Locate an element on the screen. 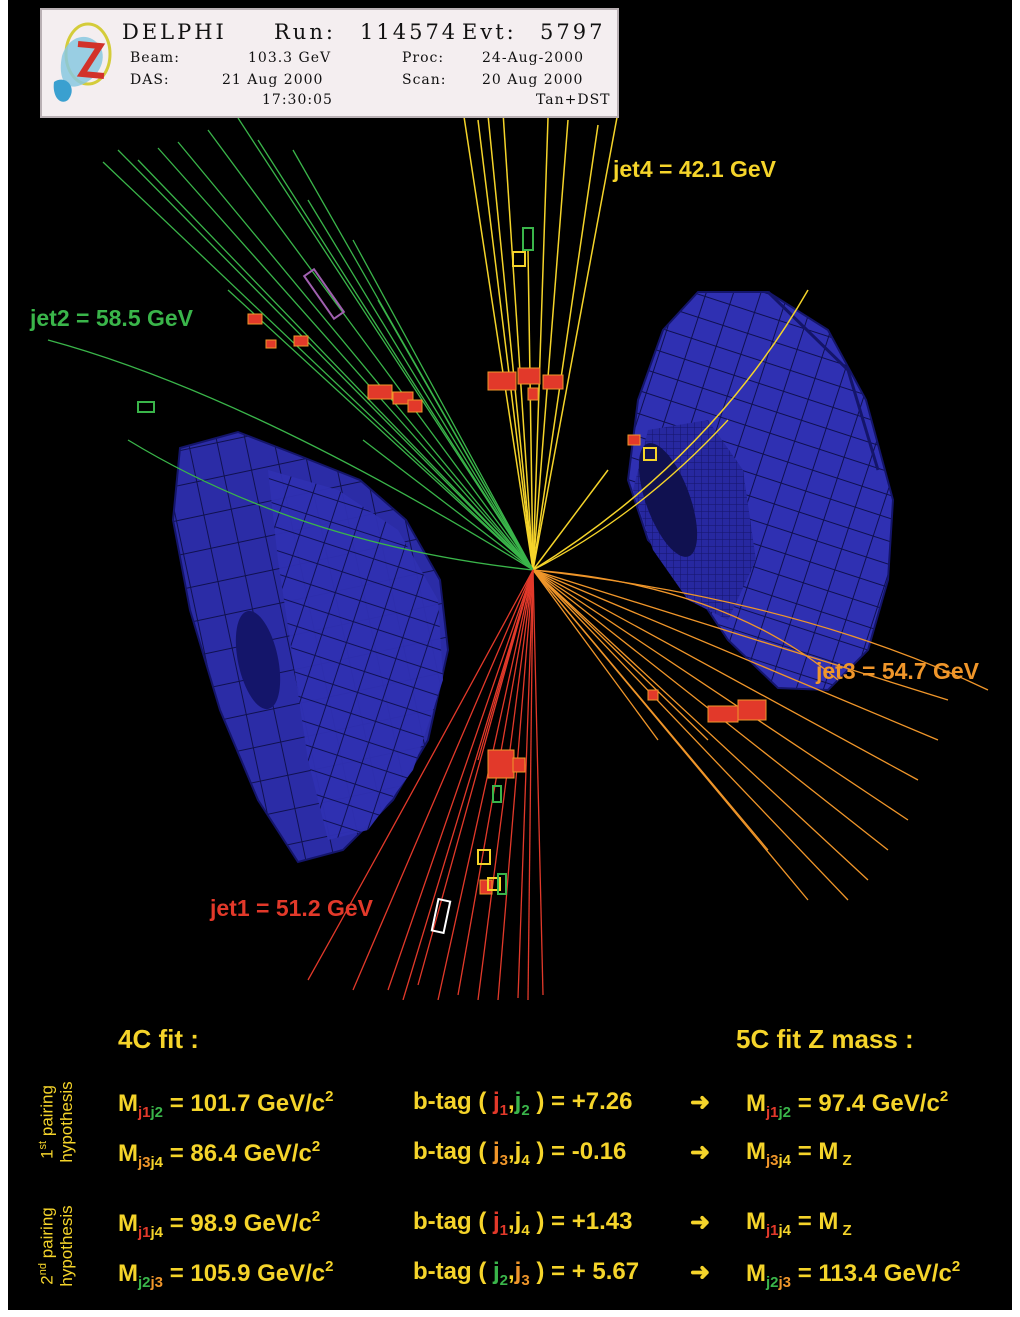  btag-result: ) = + 5.67 is located at coordinates (584, 1271).